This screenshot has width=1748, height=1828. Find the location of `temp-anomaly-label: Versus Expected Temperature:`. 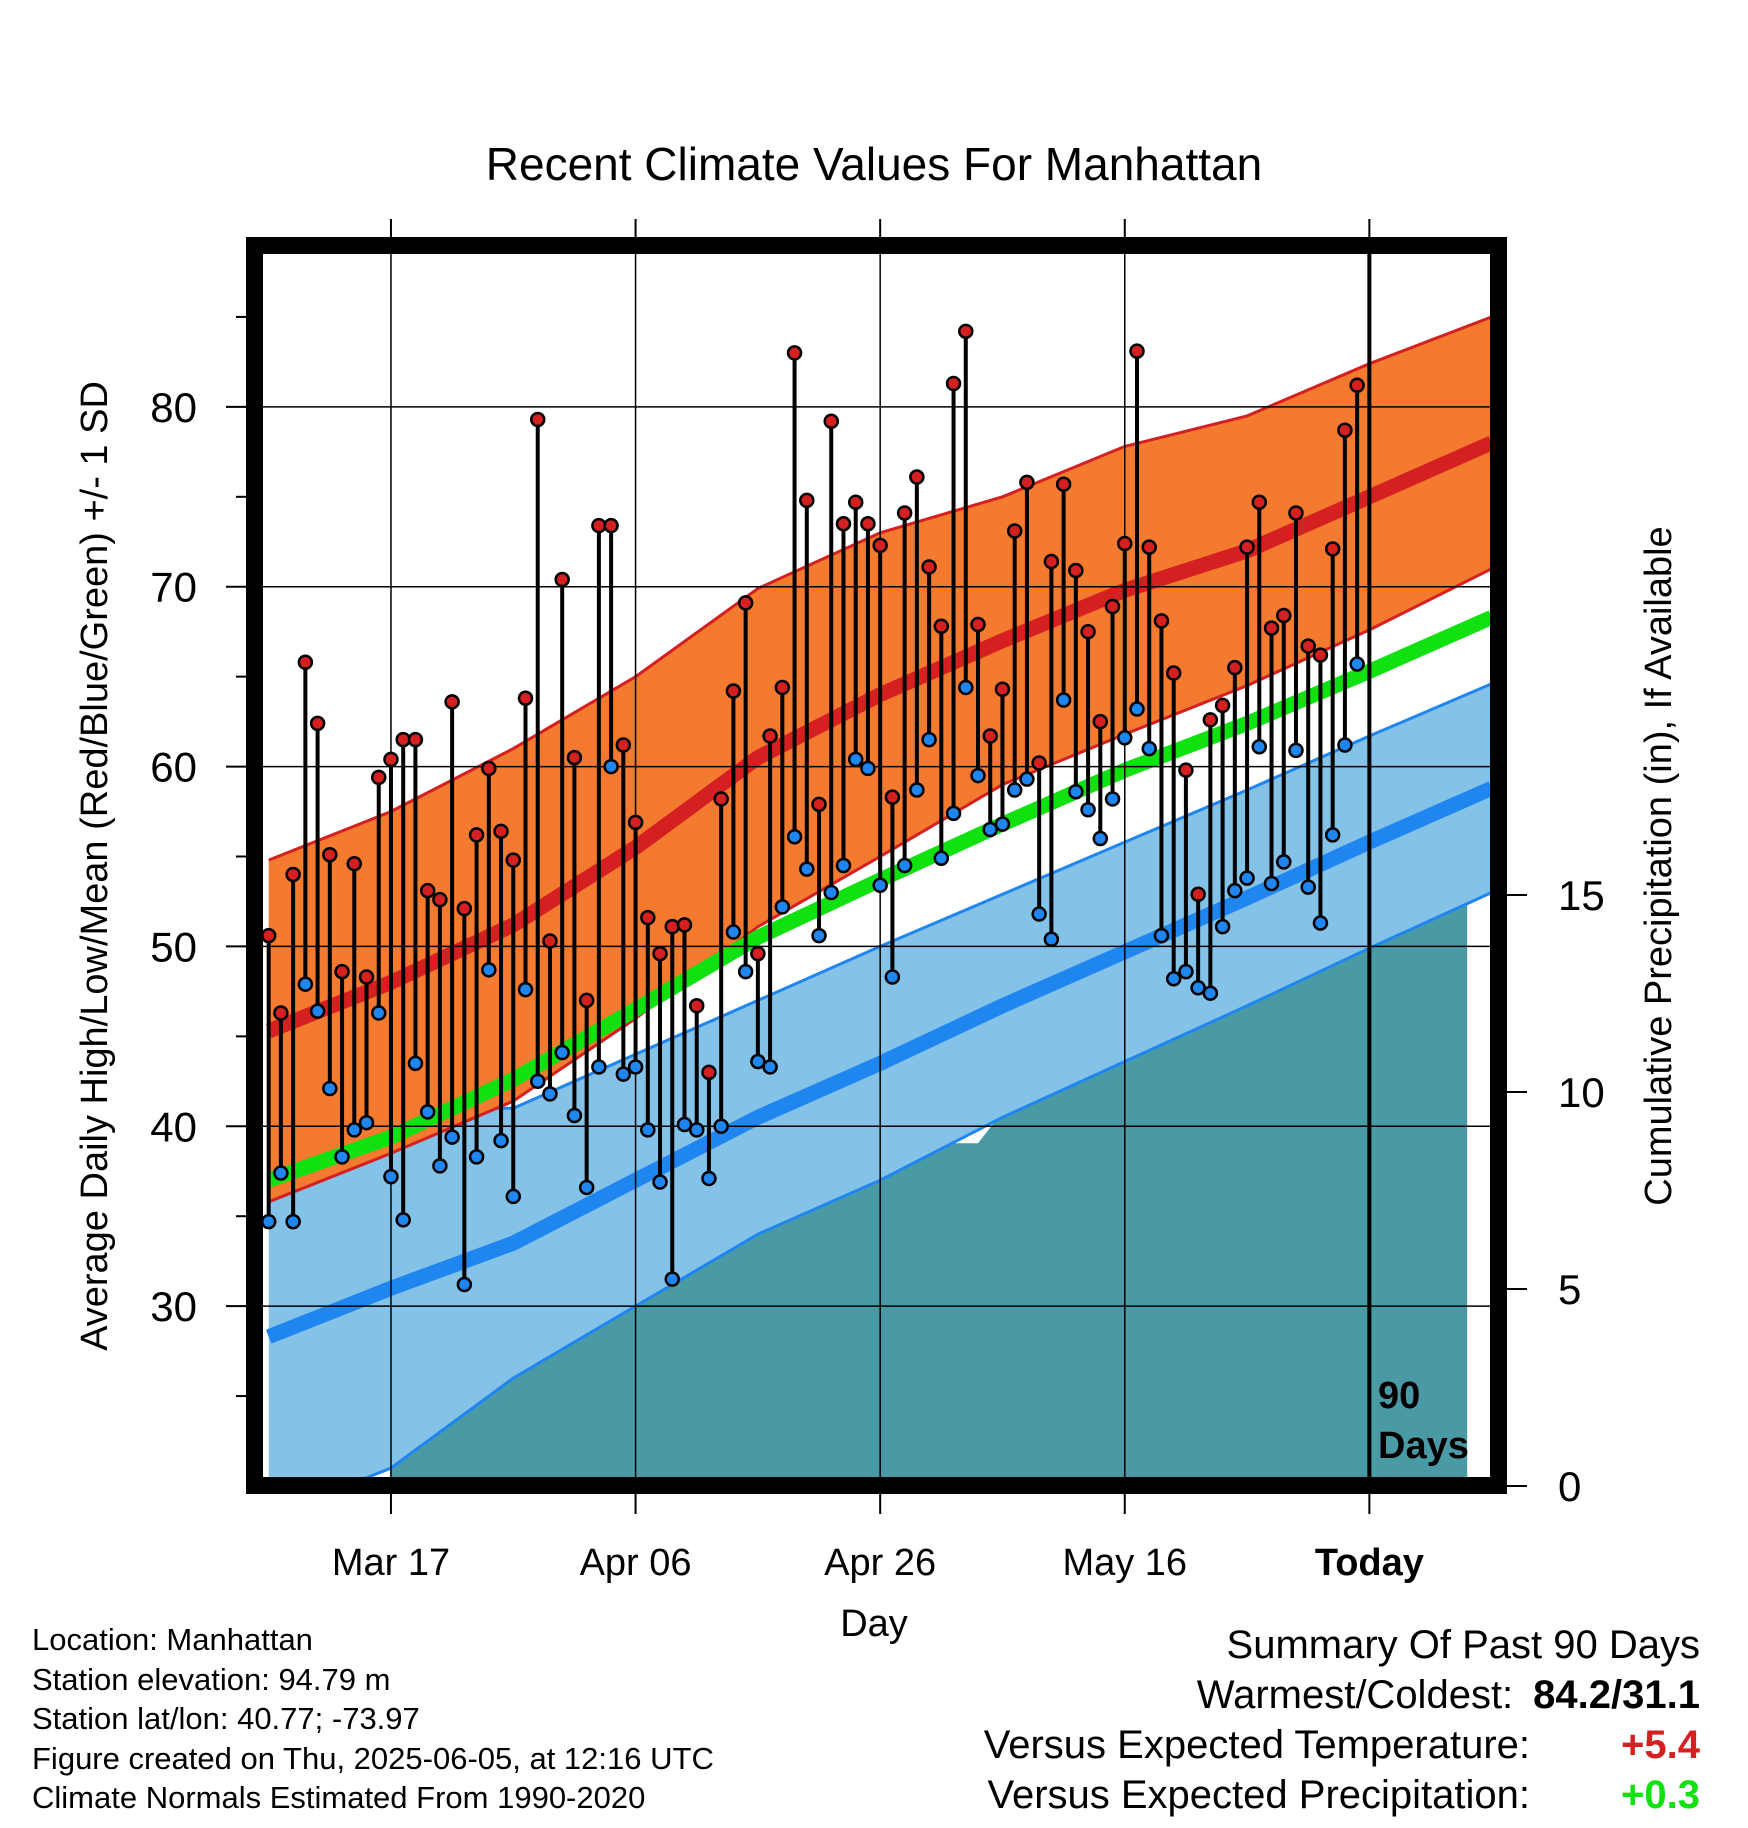

temp-anomaly-label: Versus Expected Temperature: is located at coordinates (1256, 1745).